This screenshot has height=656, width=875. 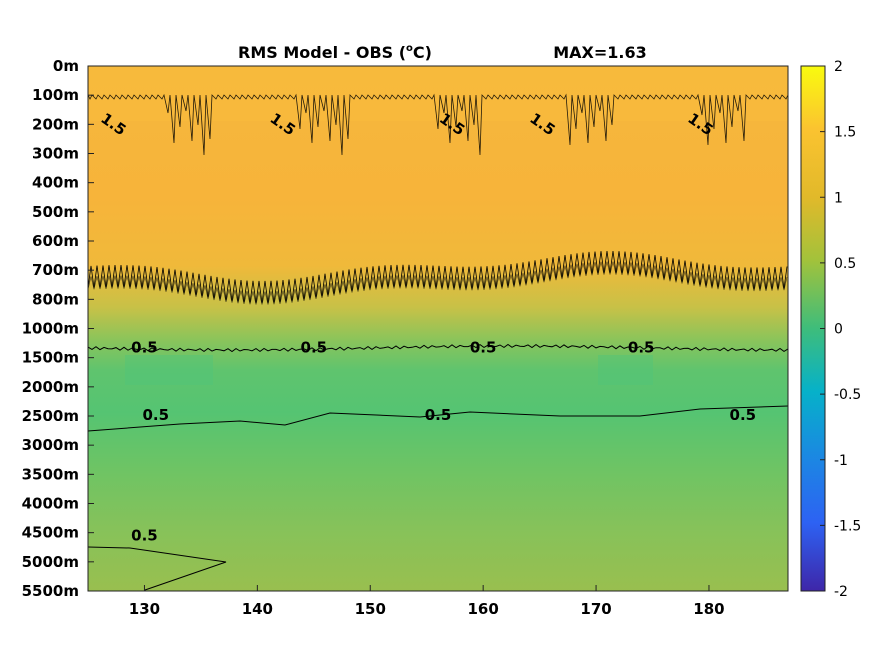 What do you see at coordinates (600, 52) in the screenshot?
I see `max-label: MAX=1.63` at bounding box center [600, 52].